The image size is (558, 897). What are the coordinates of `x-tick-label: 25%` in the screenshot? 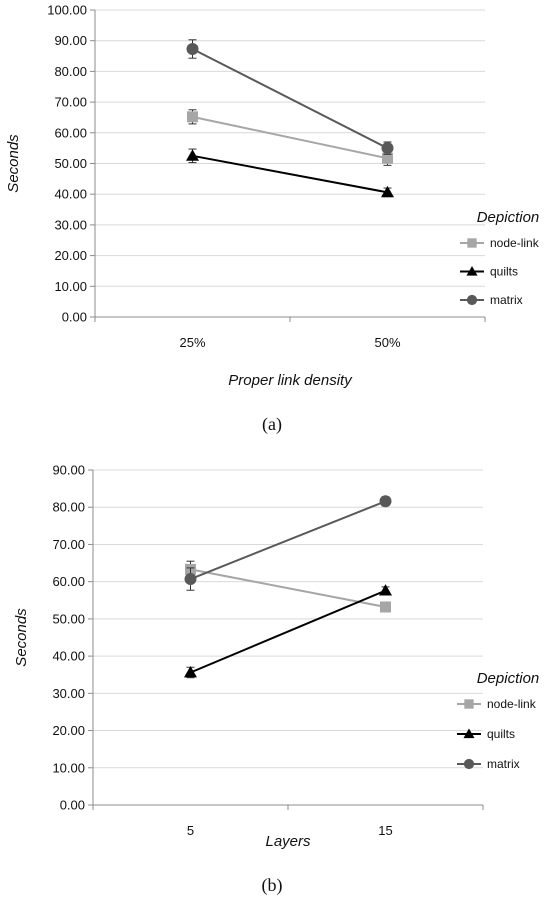 It's located at (192, 342).